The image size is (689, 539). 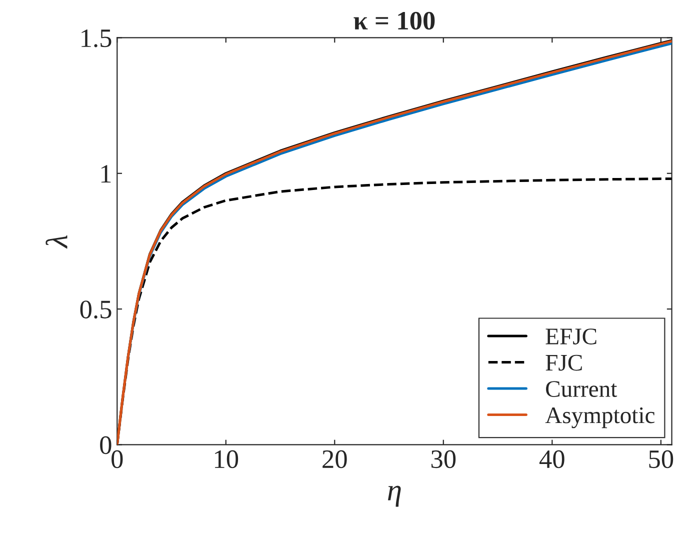 What do you see at coordinates (582, 389) in the screenshot?
I see `legend-label: Current` at bounding box center [582, 389].